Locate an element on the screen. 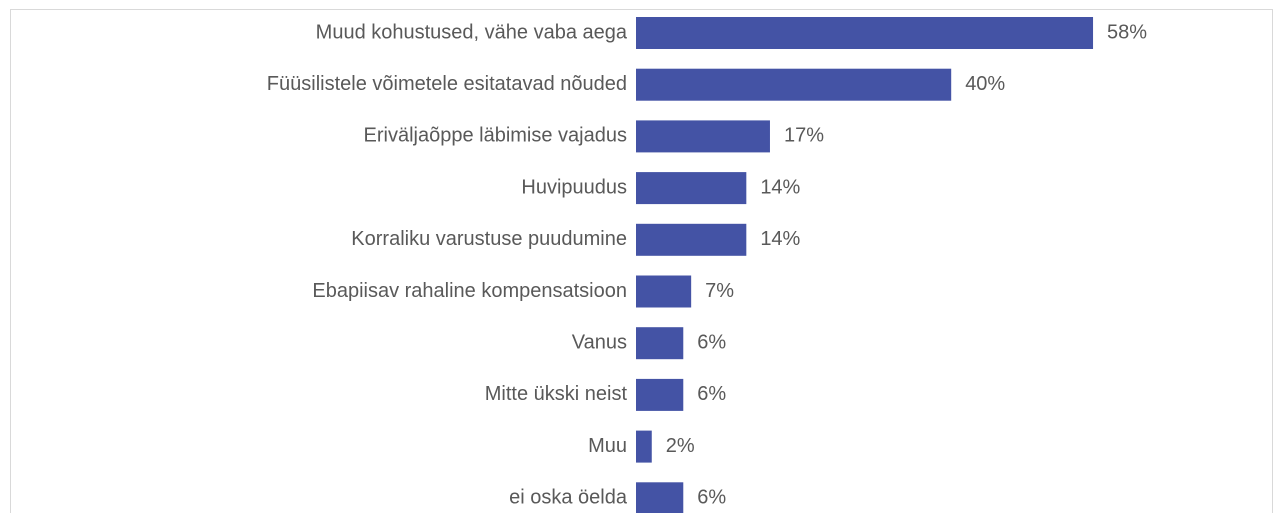 This screenshot has height=513, width=1283. category-label: Huvipuudus is located at coordinates (574, 187).